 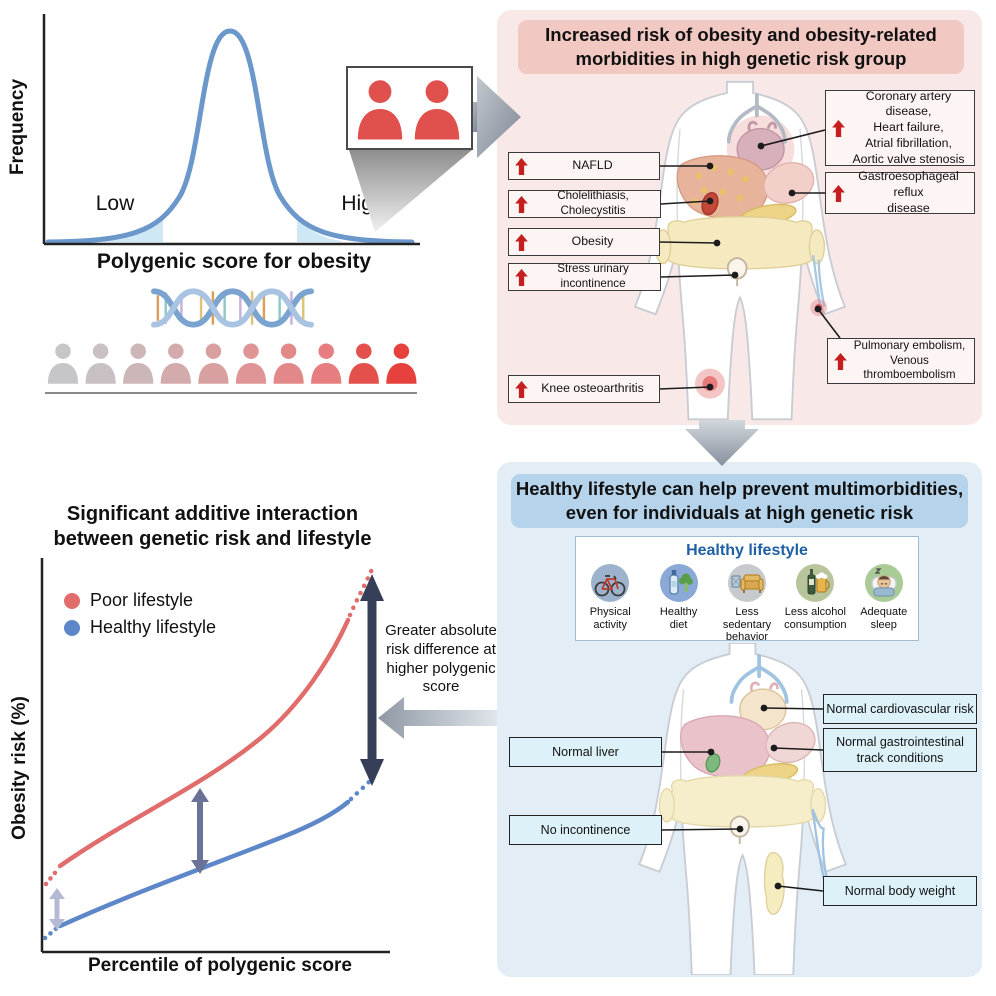 What do you see at coordinates (678, 583) in the screenshot?
I see `water-bottle-broccoli-icon` at bounding box center [678, 583].